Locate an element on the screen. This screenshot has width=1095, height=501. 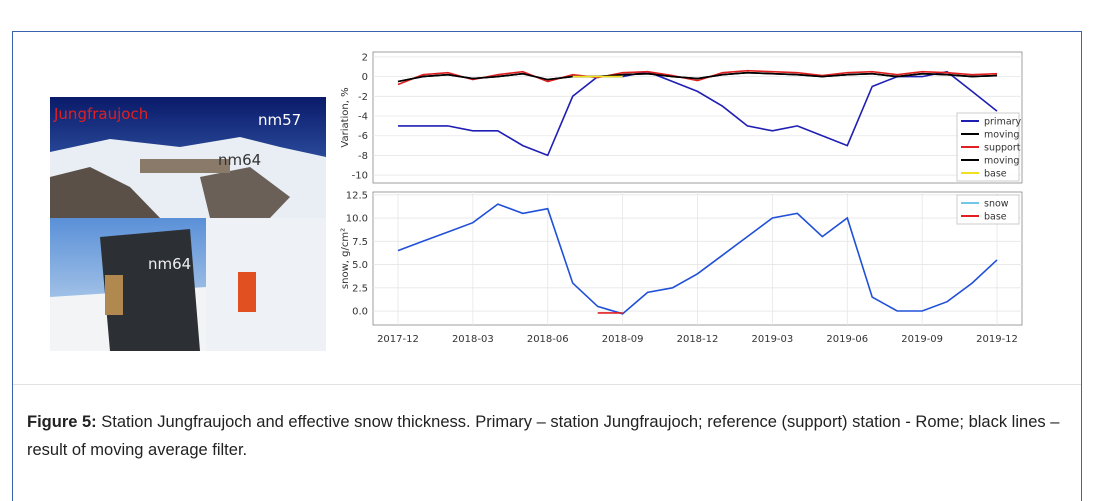
x-tick-label: 2019-09 is located at coordinates (922, 339).